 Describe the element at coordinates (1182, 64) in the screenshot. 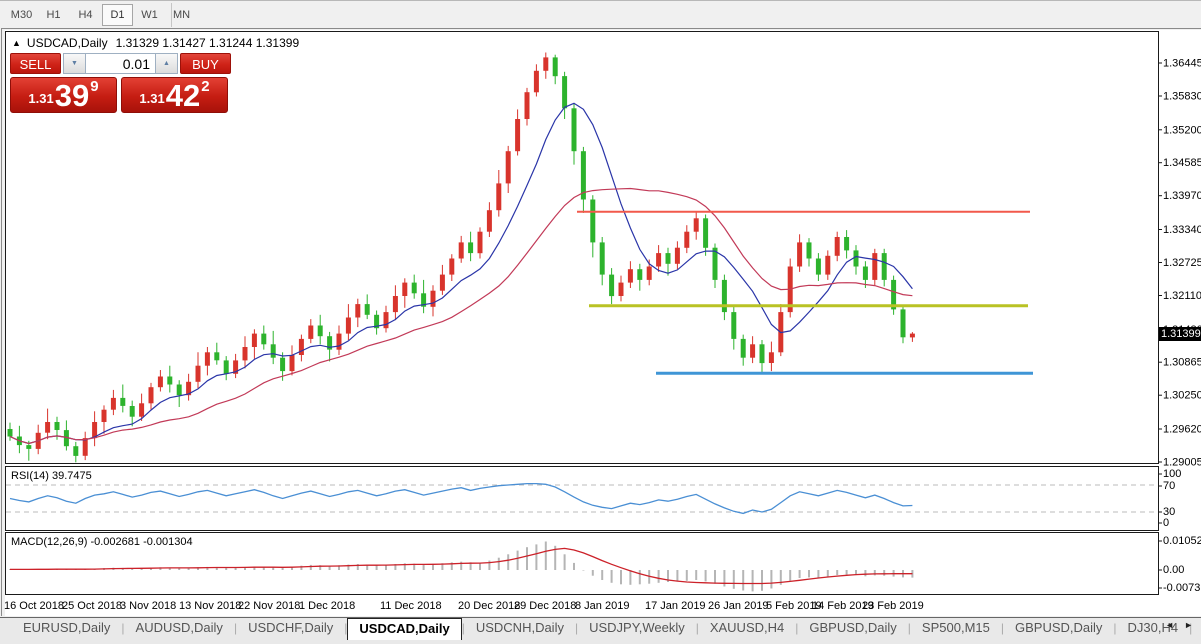

I see `price-axis-label: 1.36445` at that location.